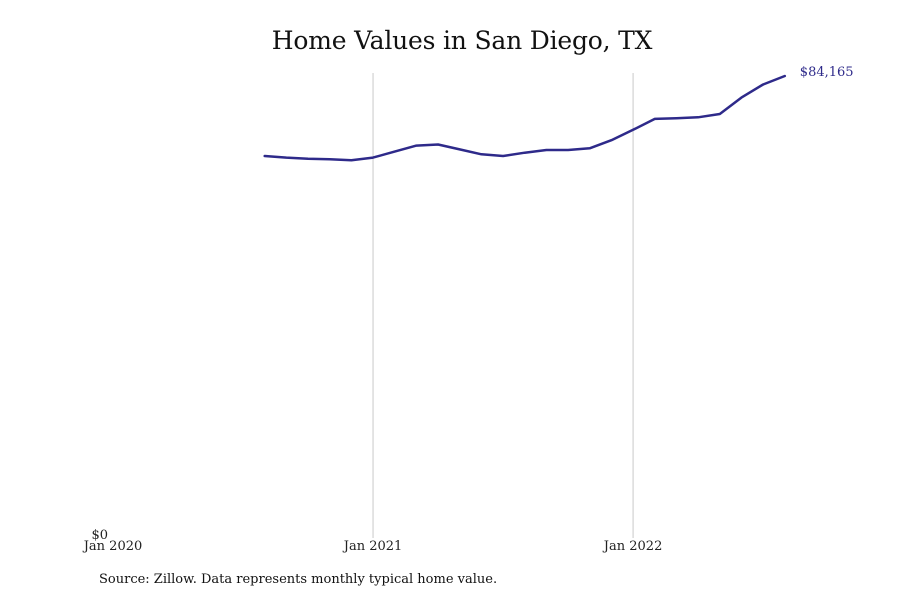  I want to click on x-tick-label-2021: Jan 2021, so click(372, 546).